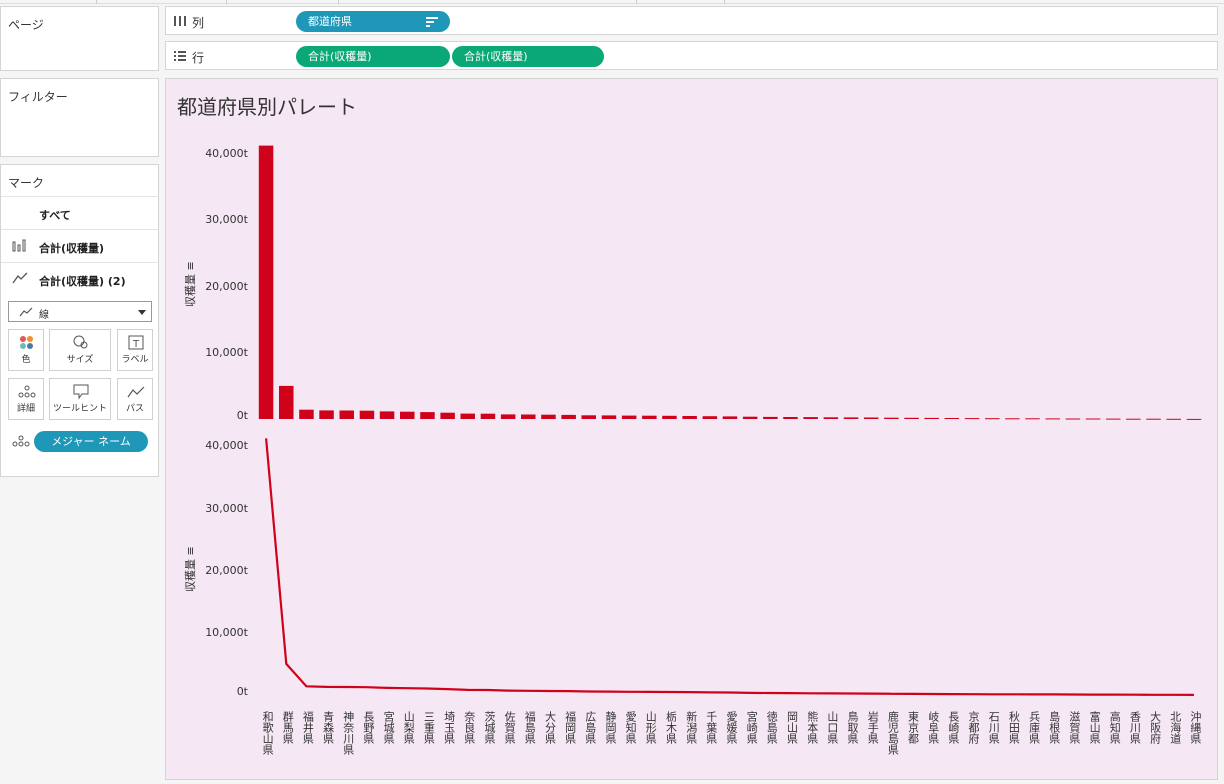 The height and width of the screenshot is (784, 1224). Describe the element at coordinates (26, 350) in the screenshot. I see `color-button: 色` at that location.